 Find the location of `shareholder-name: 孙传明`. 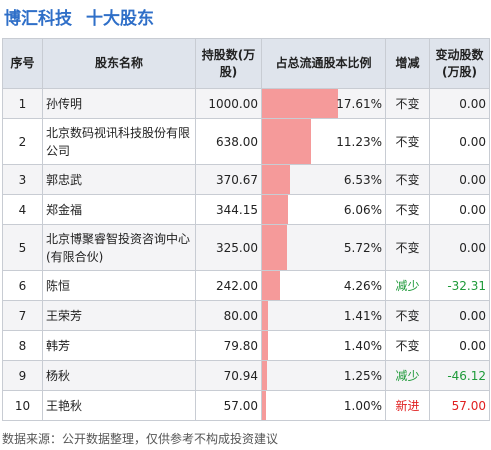

shareholder-name: 孙传明 is located at coordinates (119, 103).